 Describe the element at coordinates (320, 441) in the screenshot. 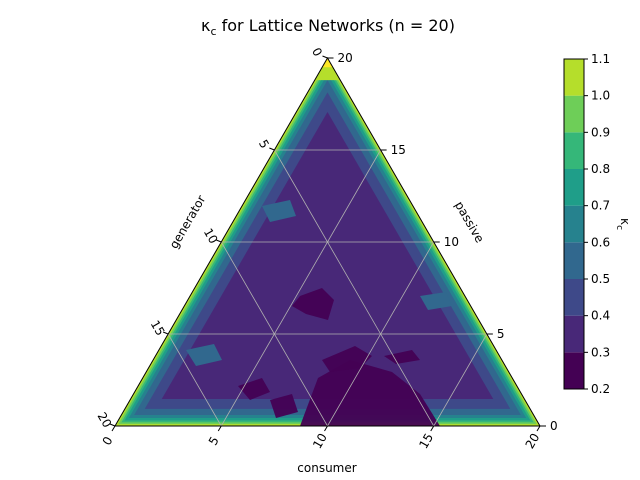

I see `tick-label-bottom-10: 10` at that location.